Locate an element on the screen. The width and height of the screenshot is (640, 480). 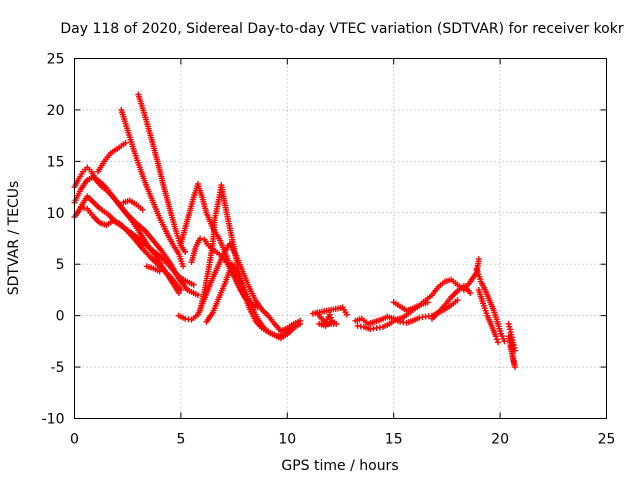
x-tick-label: 15 is located at coordinates (394, 440).